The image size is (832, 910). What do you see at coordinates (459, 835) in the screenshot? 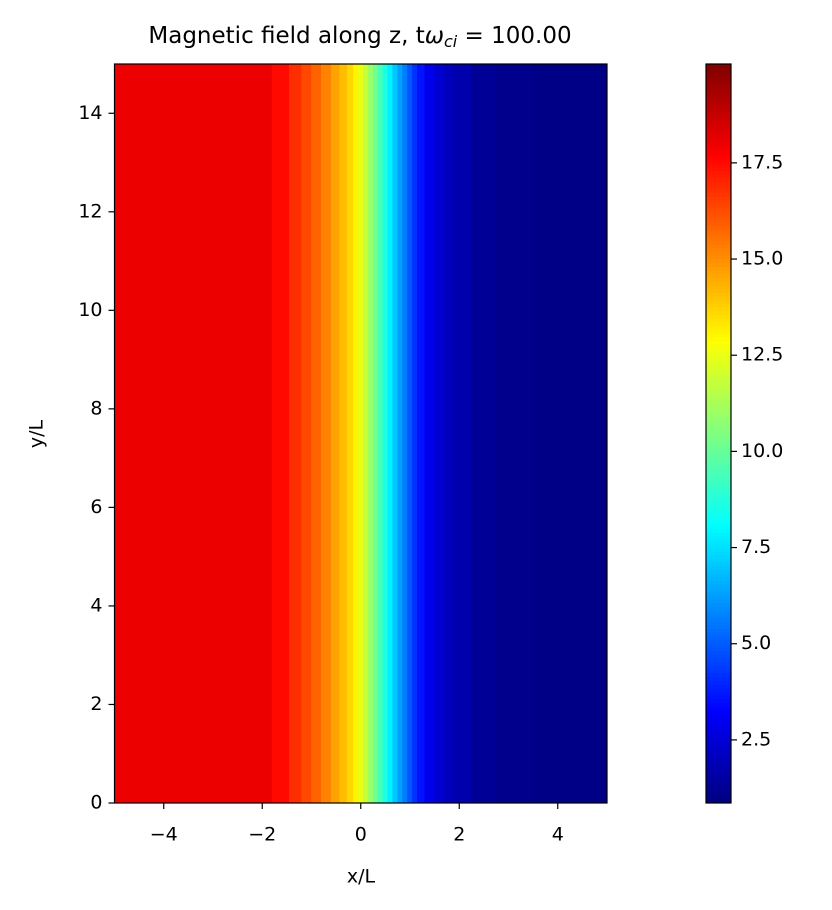
I see `x-tick-label: 2` at bounding box center [459, 835].